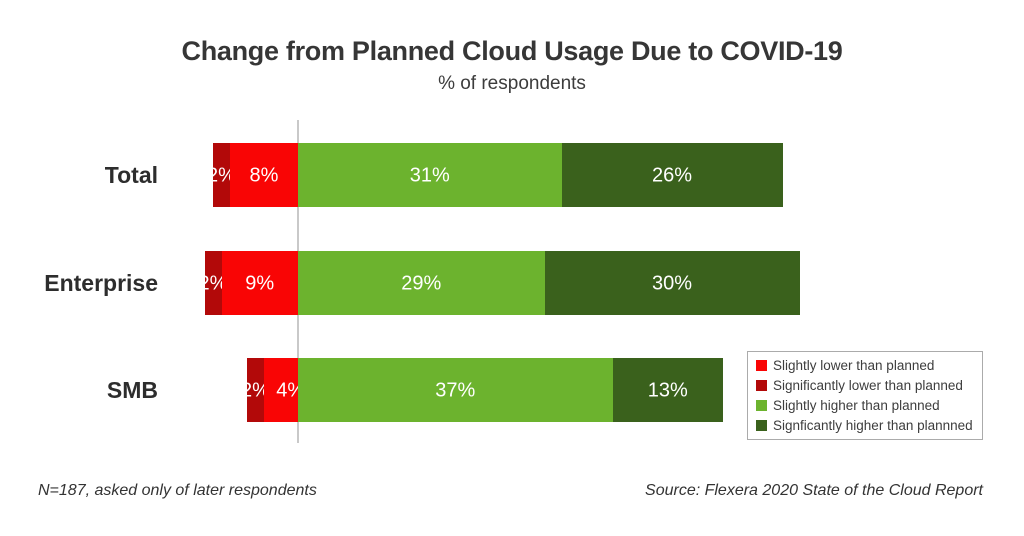  I want to click on value-label-slightly-lower: 9%, so click(260, 283).